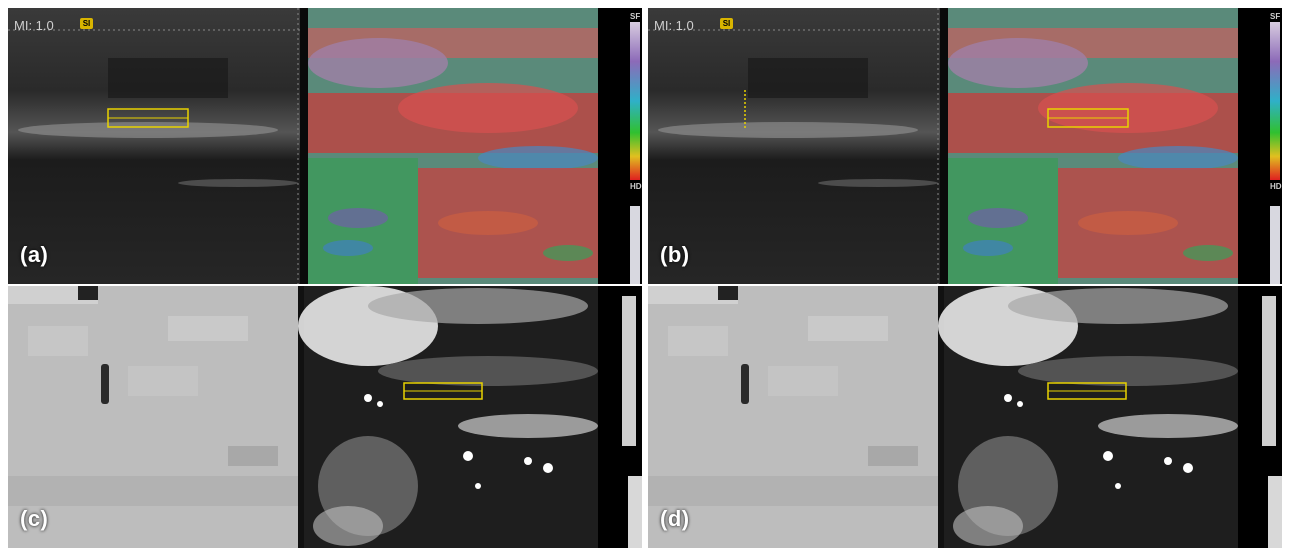  I want to click on panel-label: (d), so click(675, 518).